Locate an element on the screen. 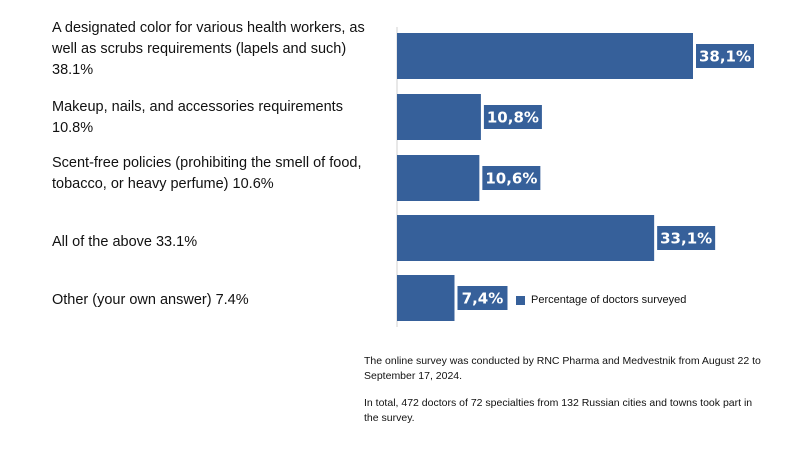  category-label-4: Other (your own answer) 7.4% is located at coordinates (150, 300).